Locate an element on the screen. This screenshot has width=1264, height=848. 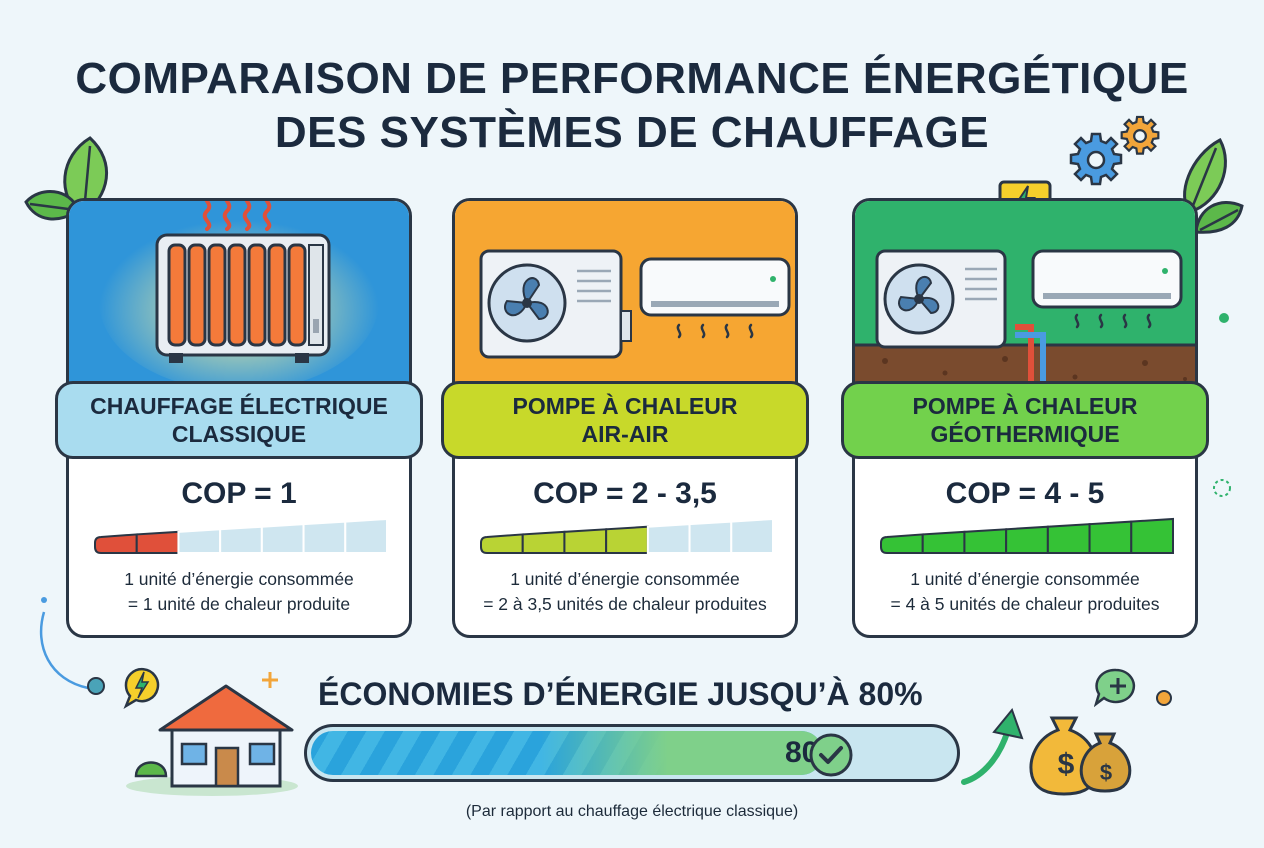
description-line-2: = 4 à 5 unités de chaleur produites is located at coordinates (1025, 604).